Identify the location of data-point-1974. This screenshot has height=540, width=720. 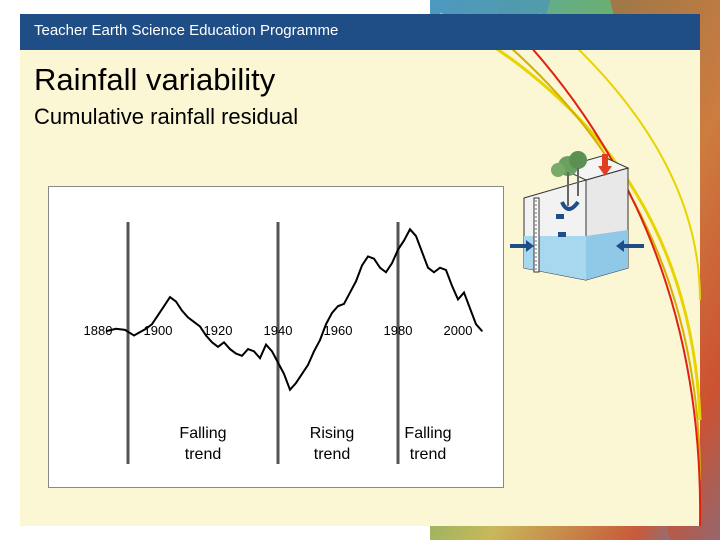
(380, 267).